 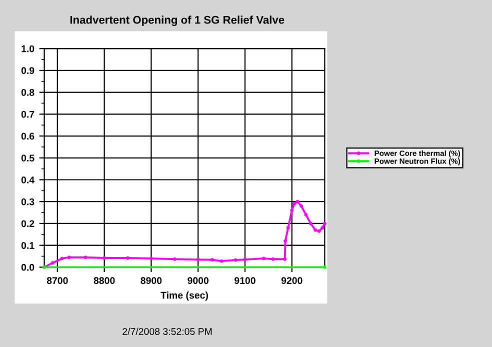 What do you see at coordinates (27, 245) in the screenshot?
I see `y-tick-label: 0.1` at bounding box center [27, 245].